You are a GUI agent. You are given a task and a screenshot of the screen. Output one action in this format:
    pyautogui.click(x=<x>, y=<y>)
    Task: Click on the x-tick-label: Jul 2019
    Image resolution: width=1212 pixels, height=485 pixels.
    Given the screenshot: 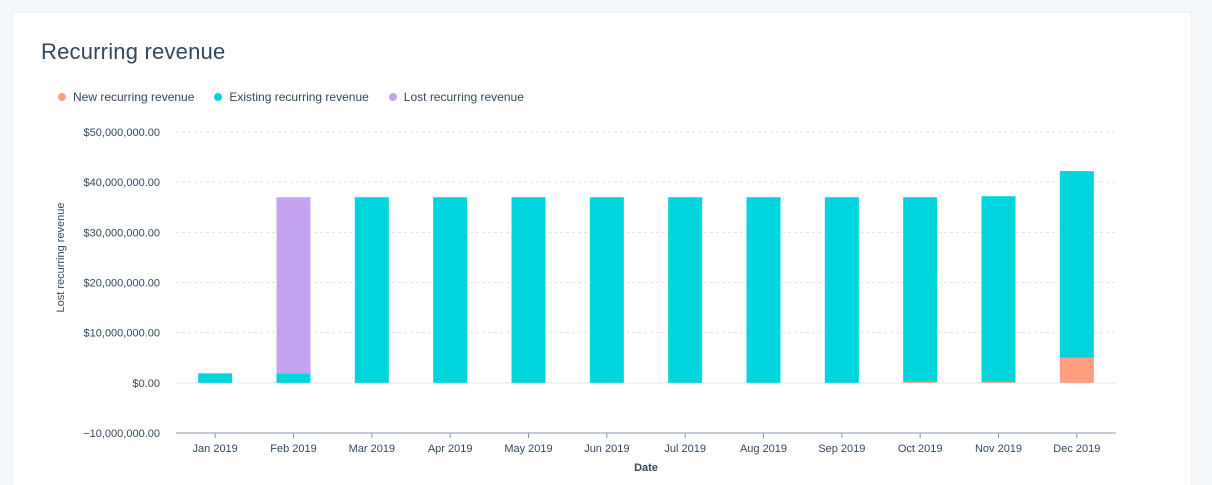 What is the action you would take?
    pyautogui.click(x=685, y=449)
    